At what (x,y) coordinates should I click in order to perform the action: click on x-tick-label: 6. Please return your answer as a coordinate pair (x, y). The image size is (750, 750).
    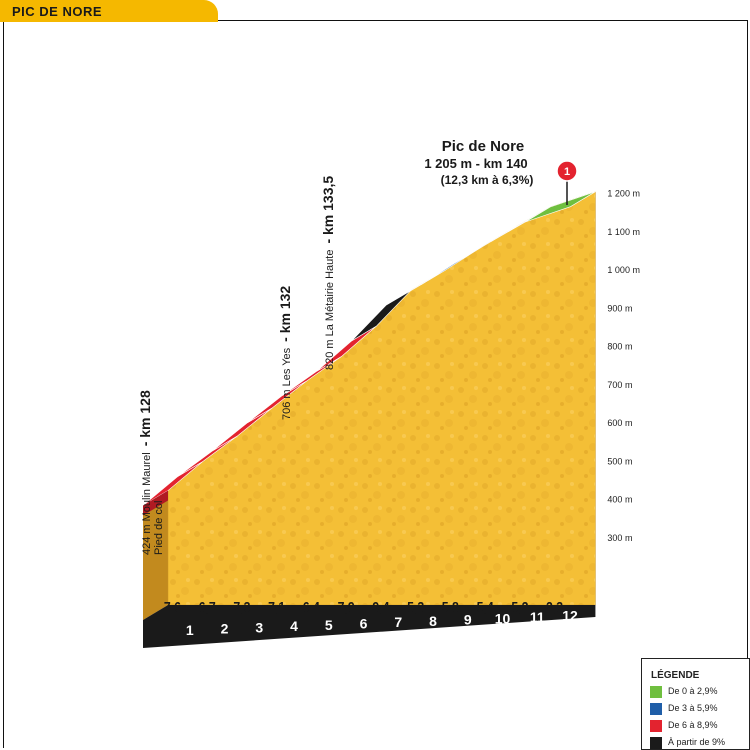
    Looking at the image, I should click on (364, 624).